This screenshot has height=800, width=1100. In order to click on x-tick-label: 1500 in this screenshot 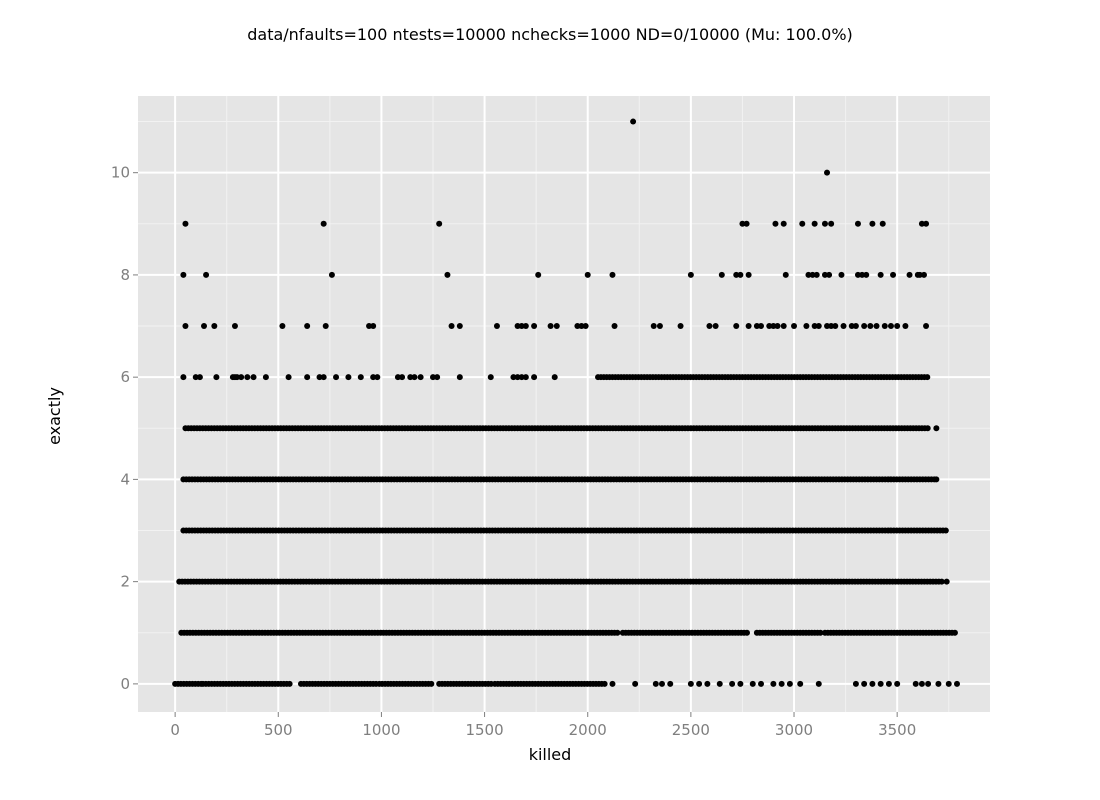, I will do `click(484, 730)`.